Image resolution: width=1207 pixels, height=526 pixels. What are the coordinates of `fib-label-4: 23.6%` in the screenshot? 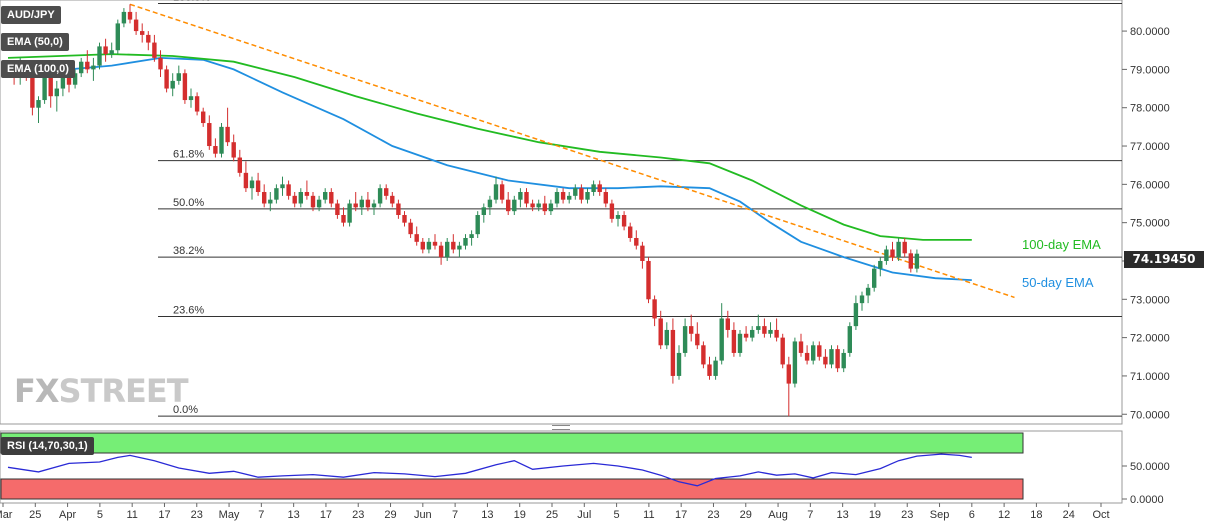 It's located at (188, 311).